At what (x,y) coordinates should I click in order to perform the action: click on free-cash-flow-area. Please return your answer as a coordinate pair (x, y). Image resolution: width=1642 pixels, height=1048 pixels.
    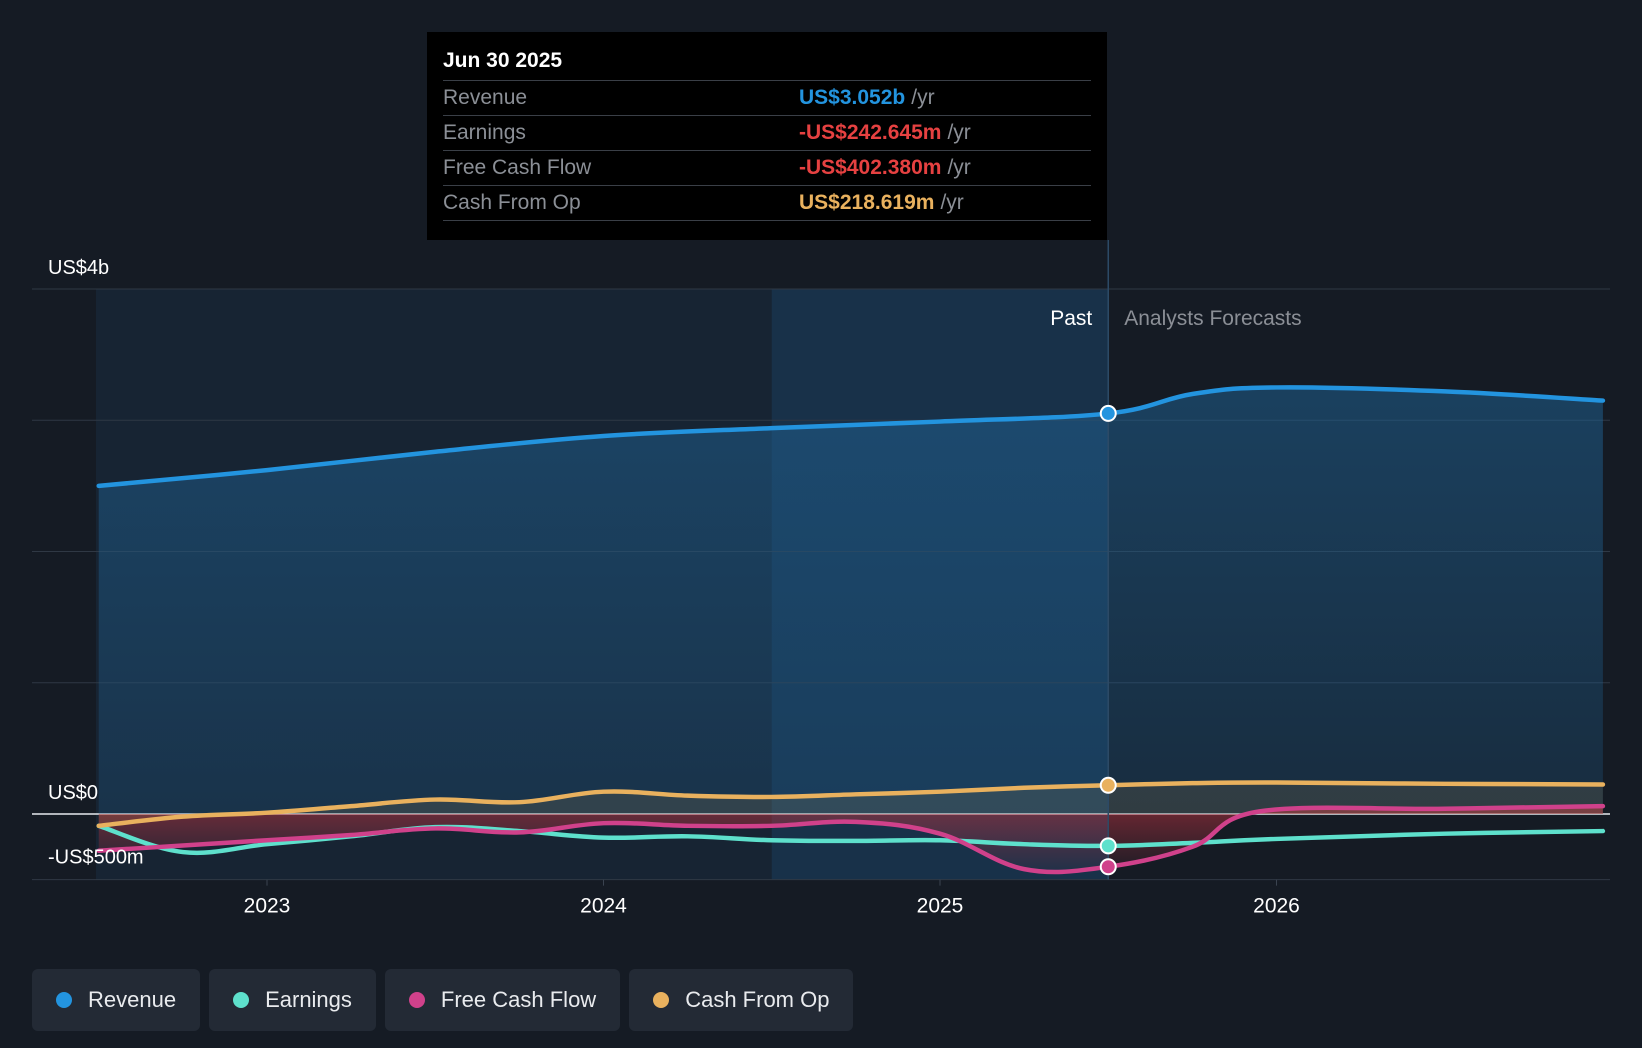
    Looking at the image, I should click on (850, 839).